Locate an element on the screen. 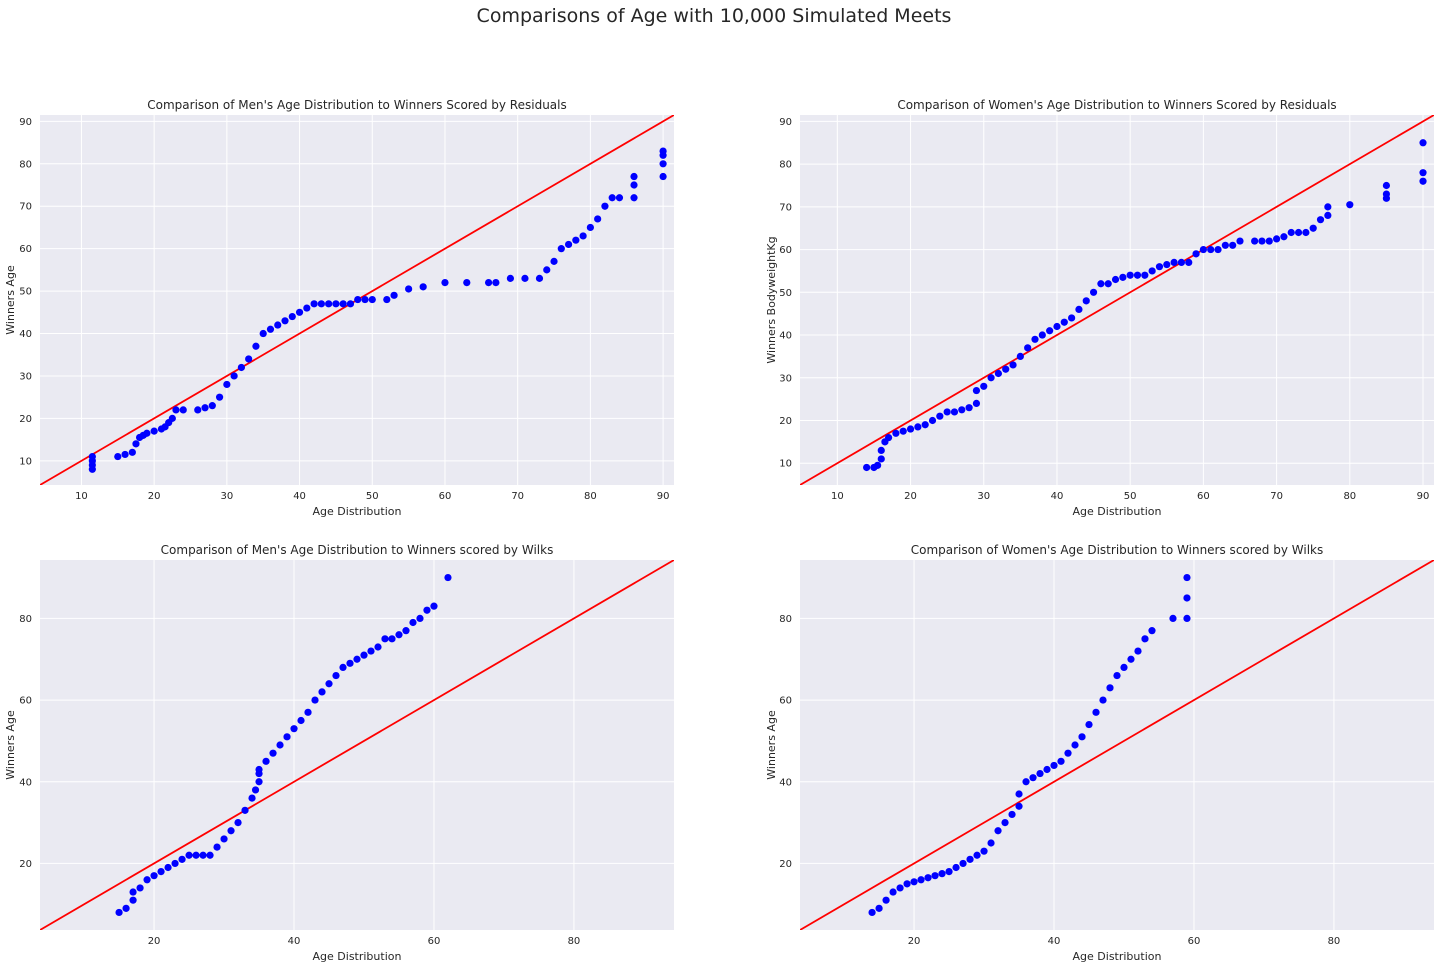 The width and height of the screenshot is (1441, 968). y-tick-label: 30 is located at coordinates (785, 378).